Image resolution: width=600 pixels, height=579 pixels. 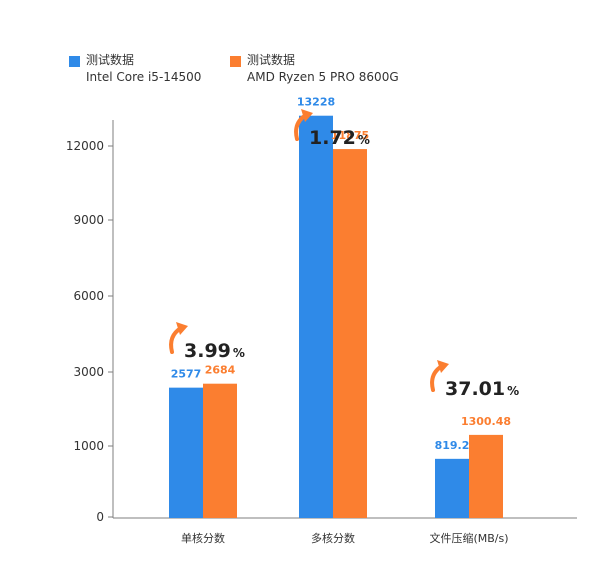 I want to click on x-tick-label: 多核分数, so click(x=333, y=538).